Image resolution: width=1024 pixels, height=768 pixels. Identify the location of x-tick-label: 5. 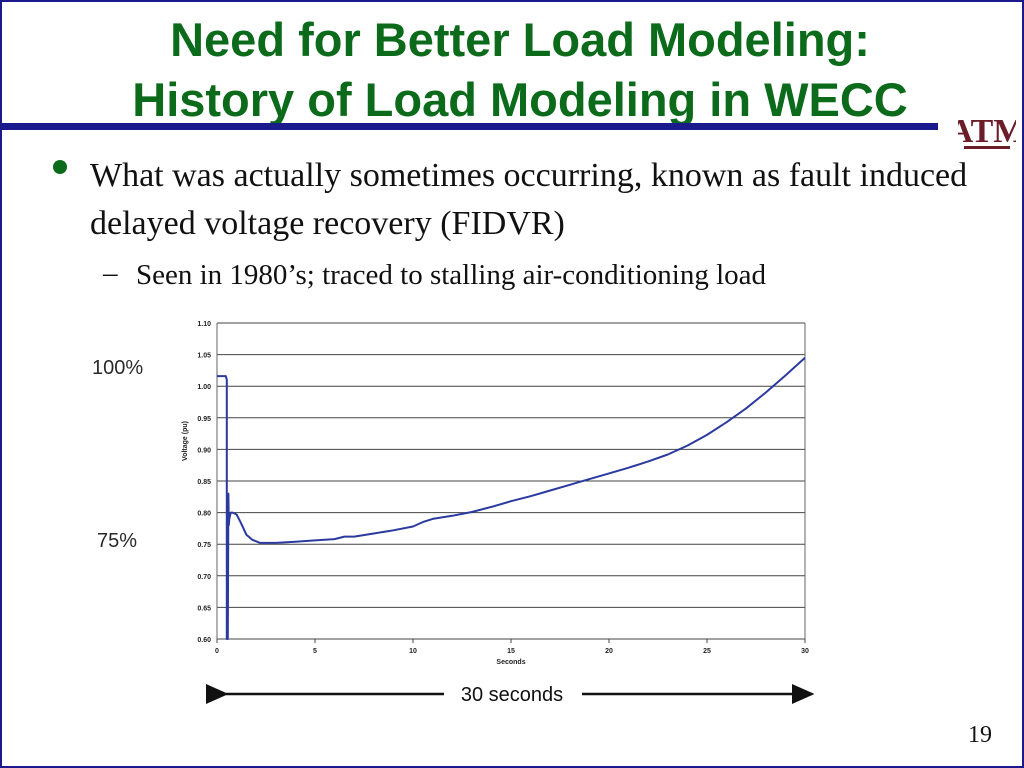
(315, 651).